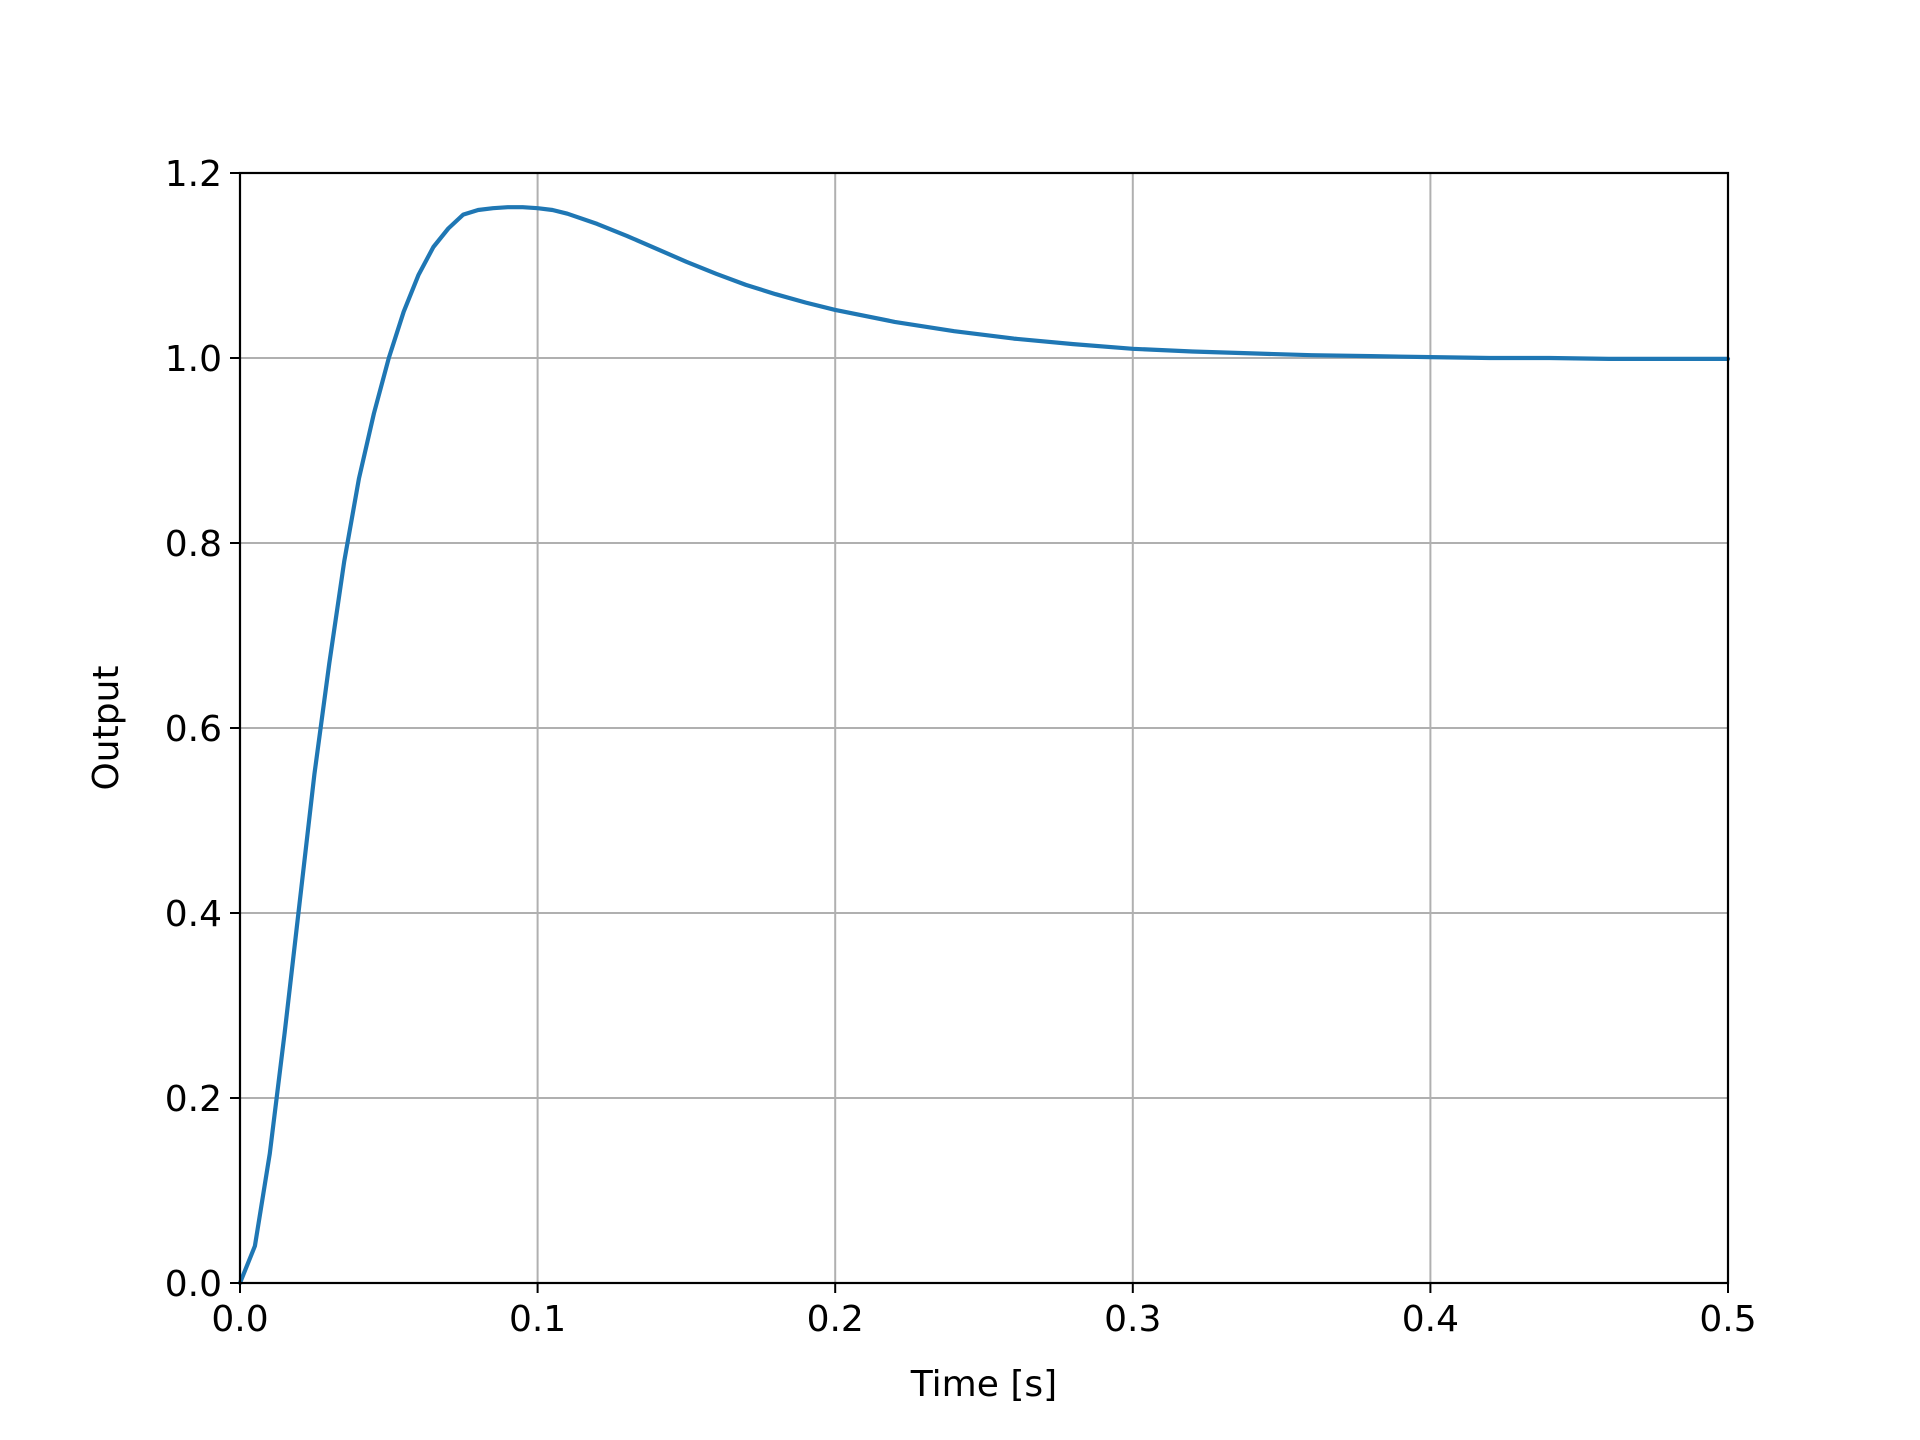 This screenshot has width=1920, height=1440. I want to click on y-tick-label: 0.0, so click(193, 1284).